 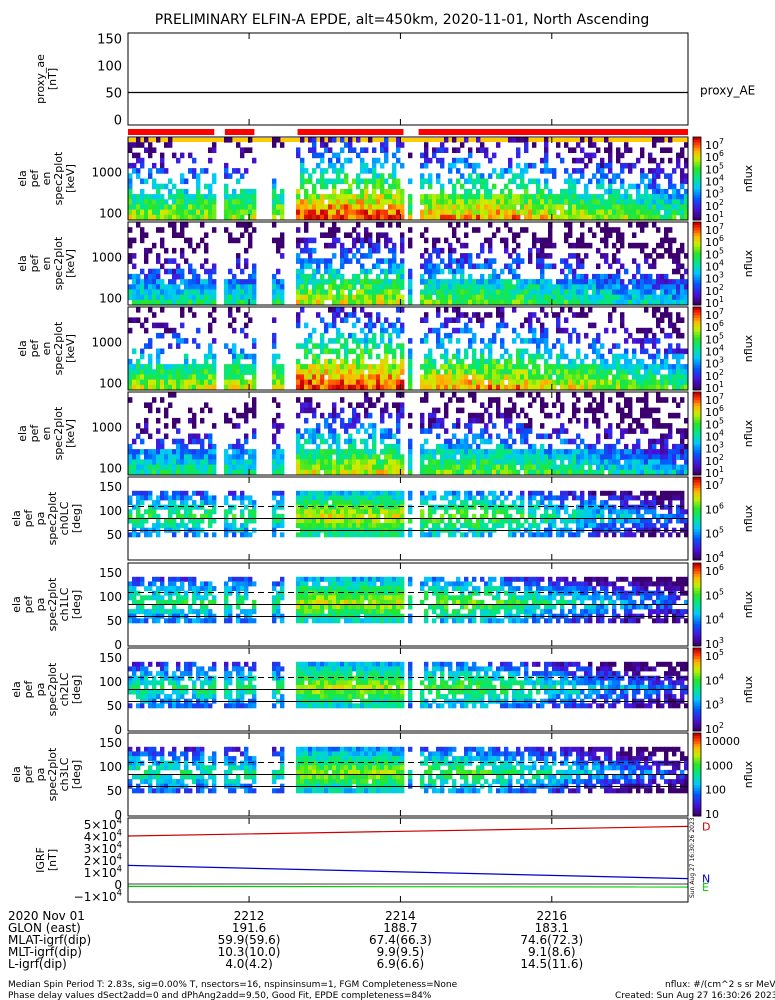 I want to click on colorbar-tick-label: 101, so click(x=714, y=472).